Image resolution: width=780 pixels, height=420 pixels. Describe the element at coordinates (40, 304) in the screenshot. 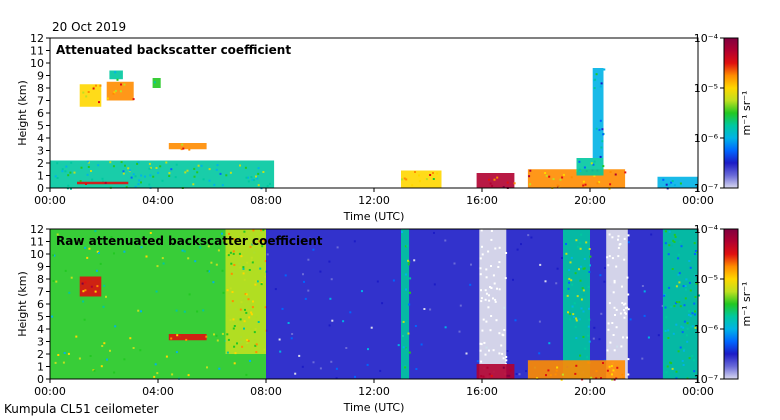

I see `y-tick-label: 6` at that location.